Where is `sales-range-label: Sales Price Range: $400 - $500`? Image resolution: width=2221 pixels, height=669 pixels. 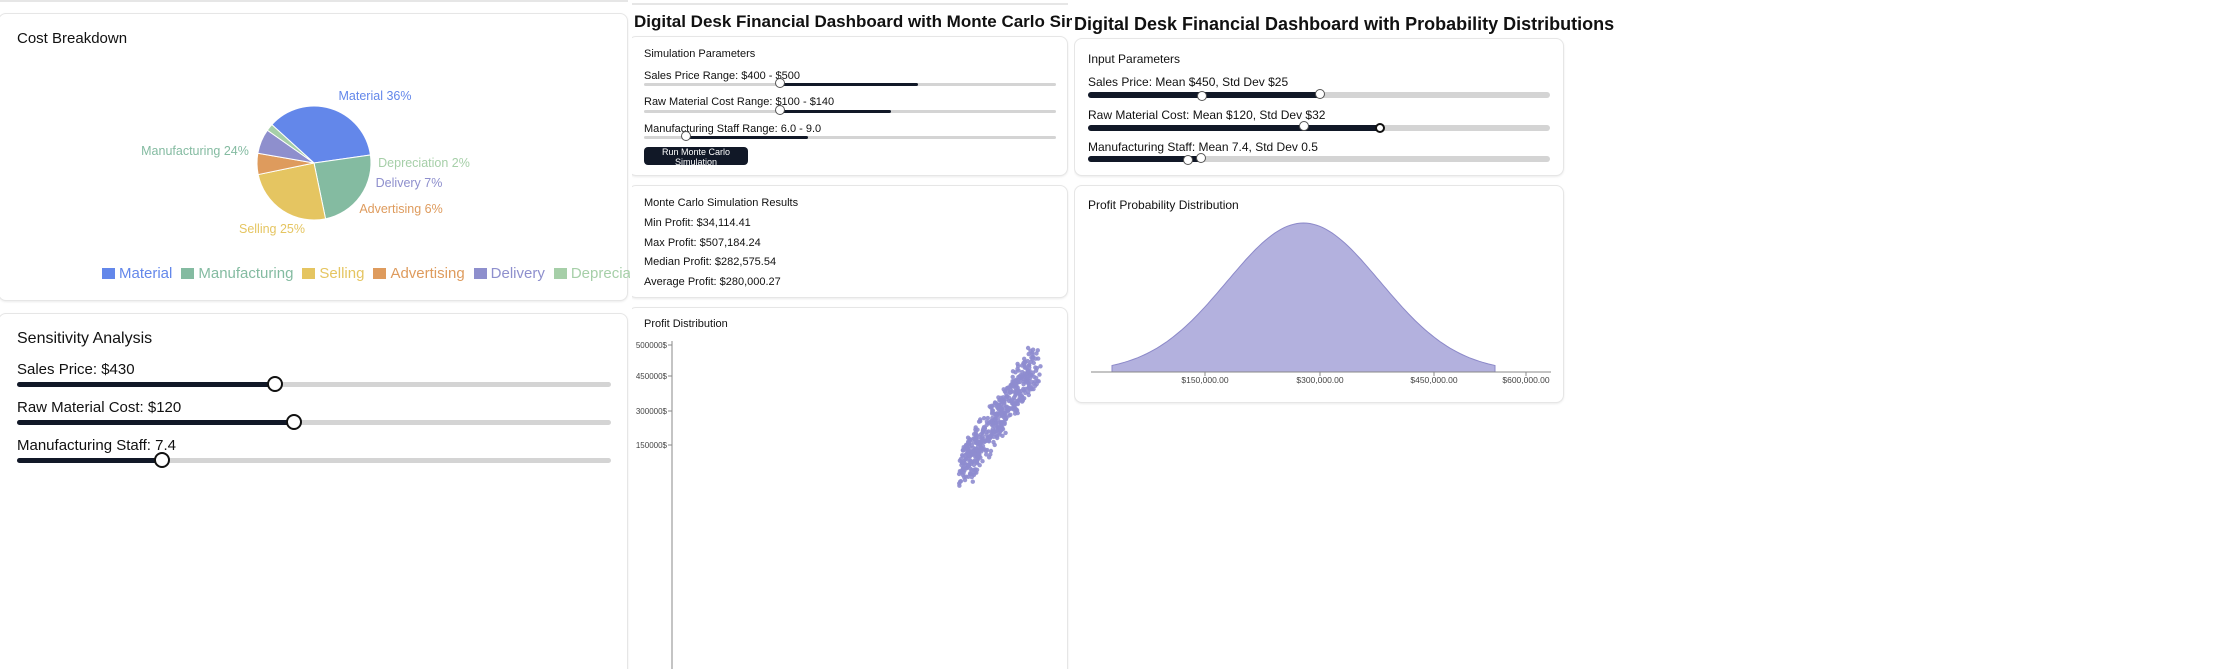 sales-range-label: Sales Price Range: $400 - $500 is located at coordinates (722, 76).